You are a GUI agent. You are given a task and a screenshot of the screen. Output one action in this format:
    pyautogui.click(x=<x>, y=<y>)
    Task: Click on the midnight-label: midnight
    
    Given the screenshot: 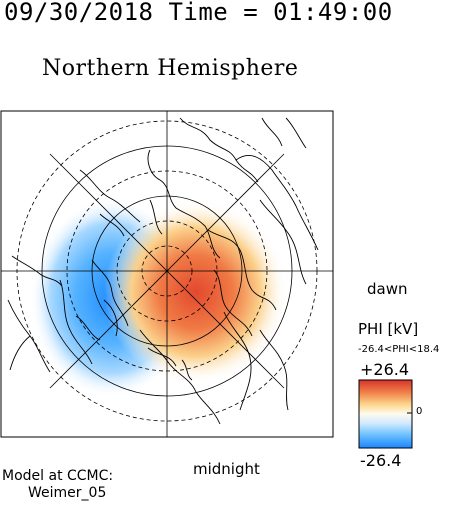 What is the action you would take?
    pyautogui.click(x=226, y=469)
    